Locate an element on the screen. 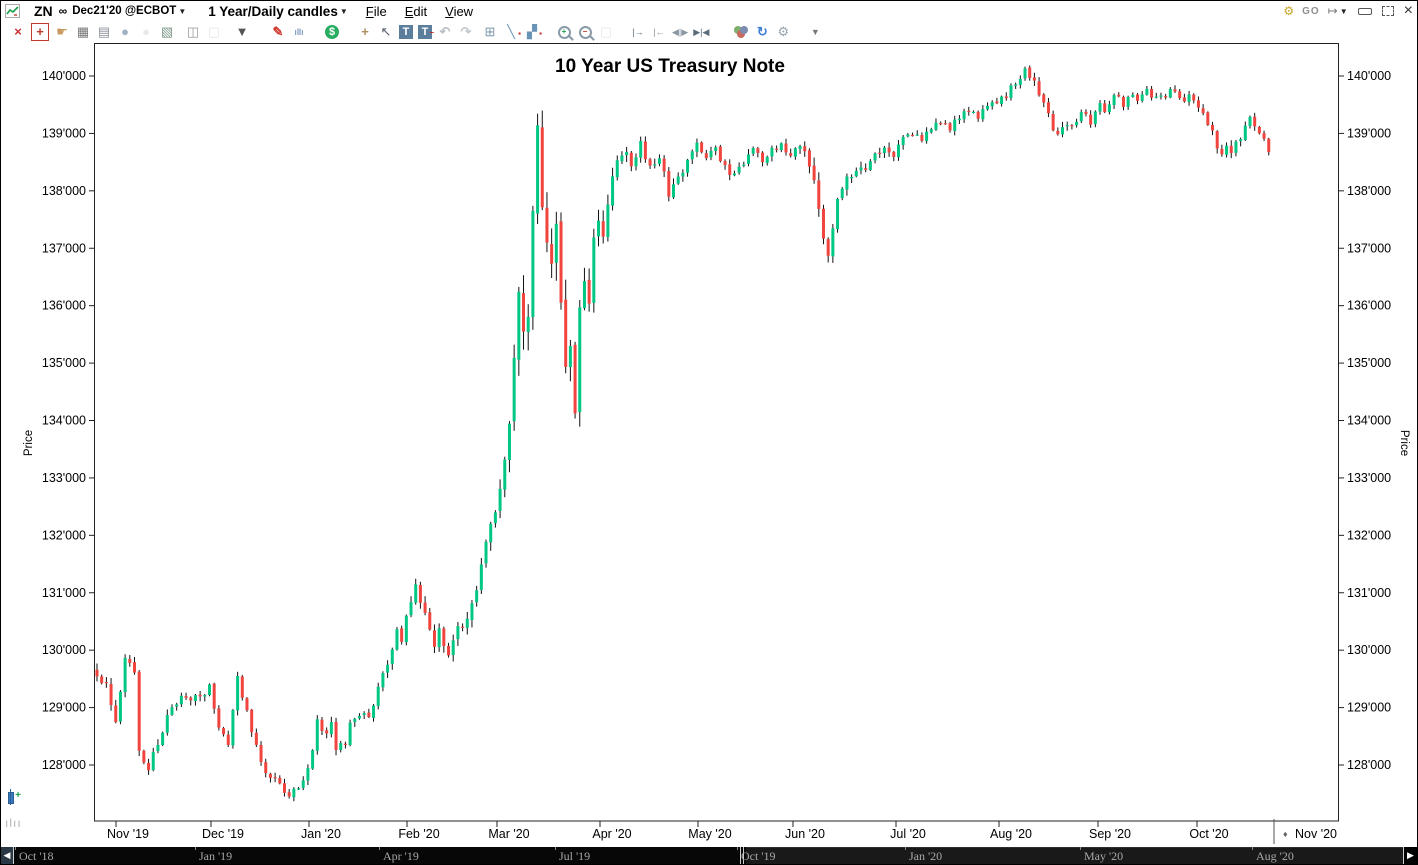  close-button: × is located at coordinates (1408, 10).